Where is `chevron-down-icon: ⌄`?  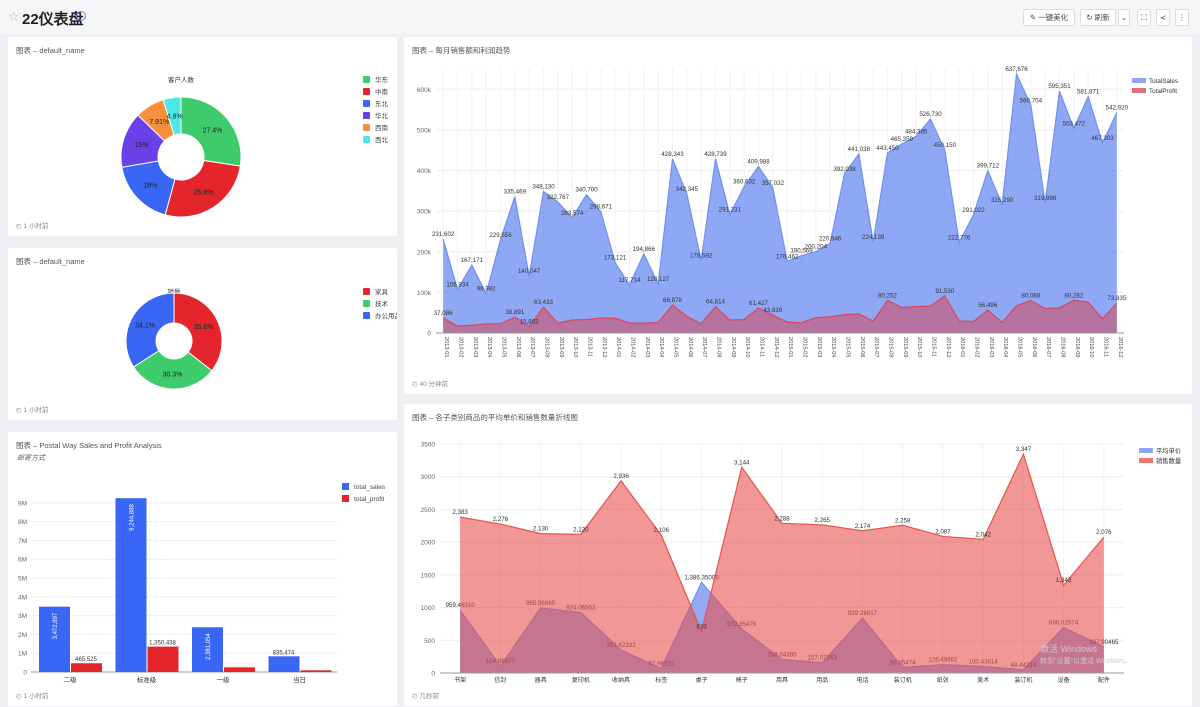 chevron-down-icon: ⌄ is located at coordinates (1124, 17).